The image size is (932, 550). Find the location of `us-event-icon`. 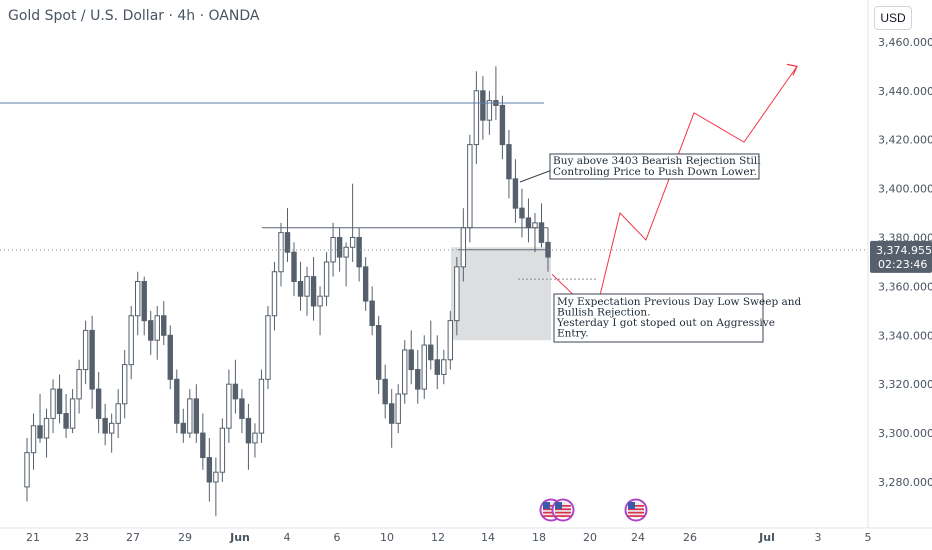

us-event-icon is located at coordinates (636, 510).